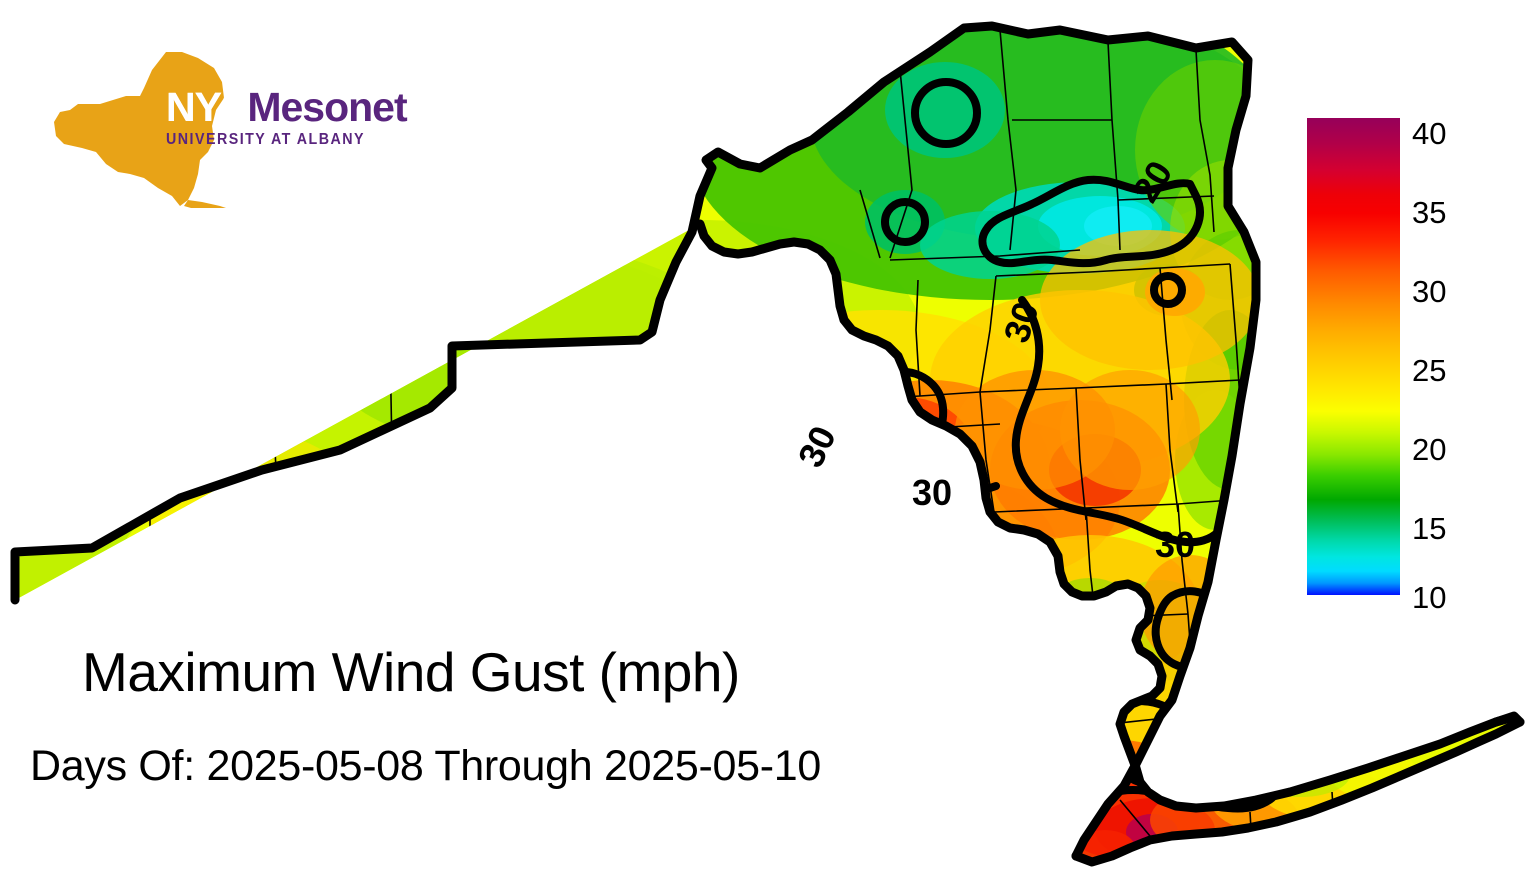  I want to click on colorbar-tick-labels: 40 35 30 25 20 15 10, so click(1472, 360).